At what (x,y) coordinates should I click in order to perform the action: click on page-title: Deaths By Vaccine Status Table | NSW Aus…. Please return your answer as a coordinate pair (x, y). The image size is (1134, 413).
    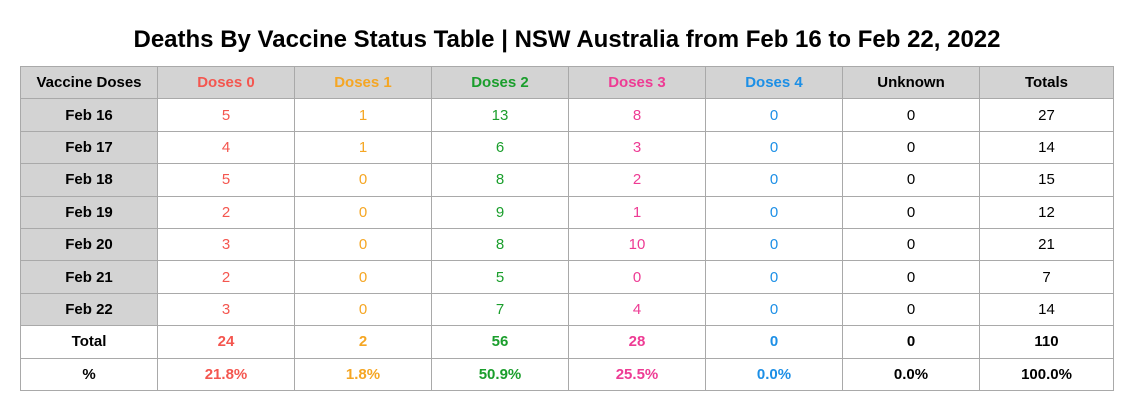
    Looking at the image, I should click on (567, 39).